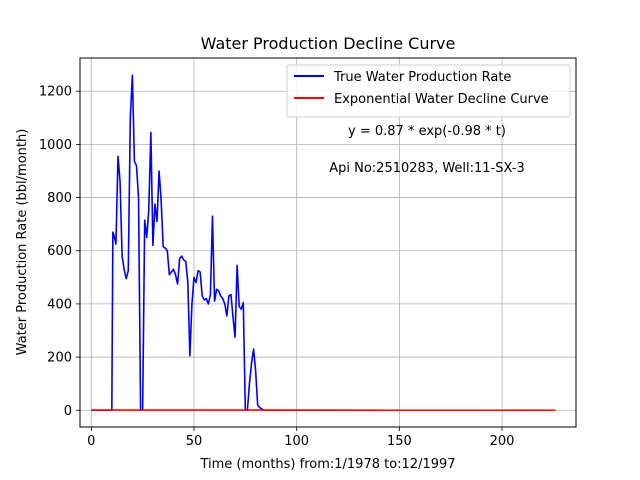  Describe the element at coordinates (194, 441) in the screenshot. I see `x-tick-label: 50` at that location.